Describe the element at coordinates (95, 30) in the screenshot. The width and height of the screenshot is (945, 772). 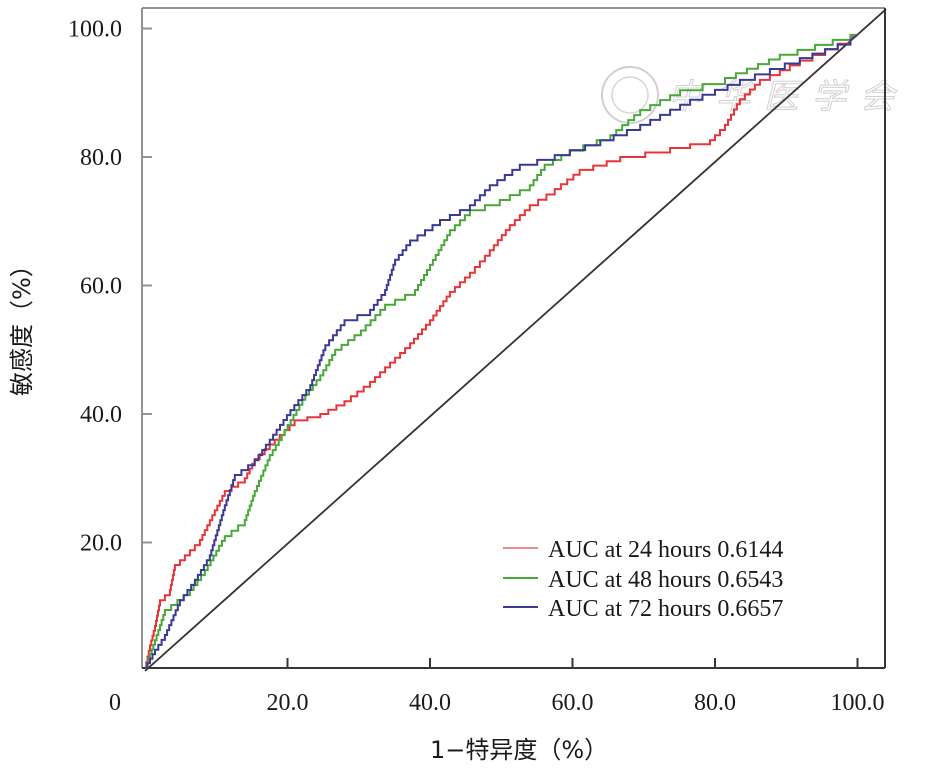
I see `y-tick-label: 100.0` at that location.